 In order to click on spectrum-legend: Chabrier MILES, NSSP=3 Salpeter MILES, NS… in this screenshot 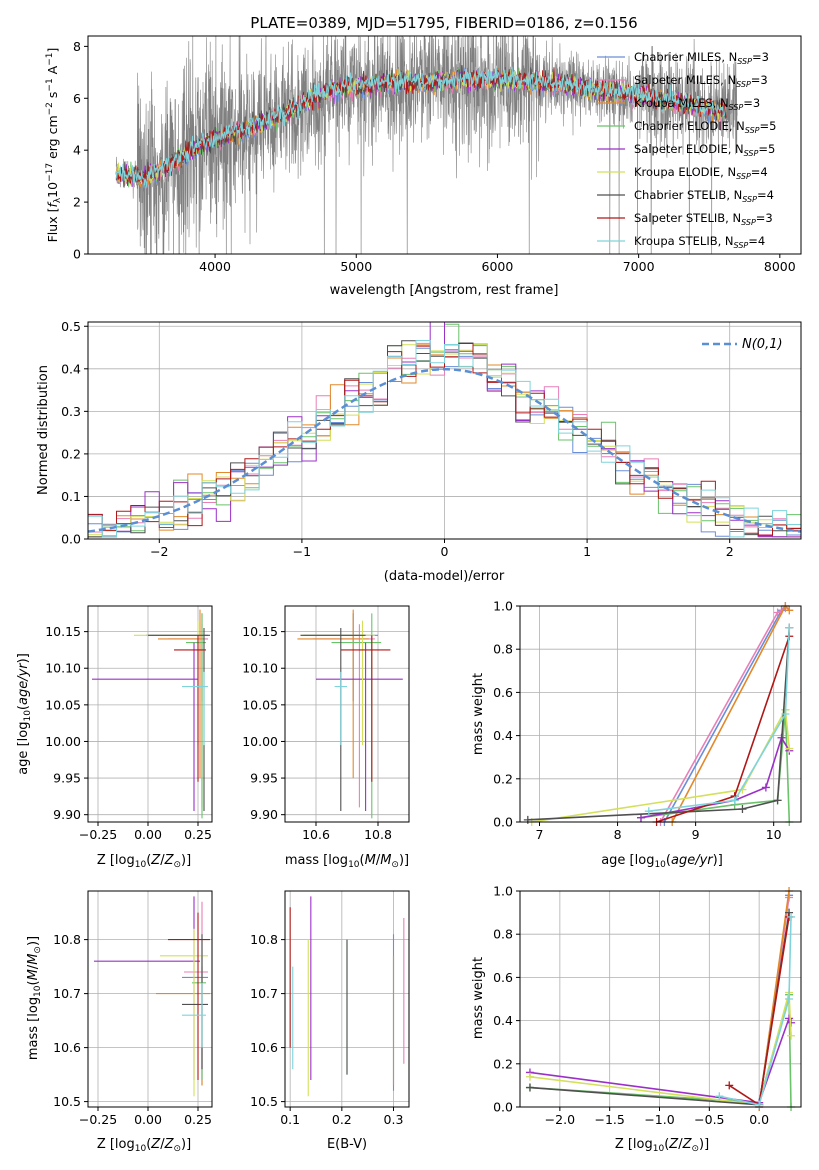, I will do `click(686, 150)`.